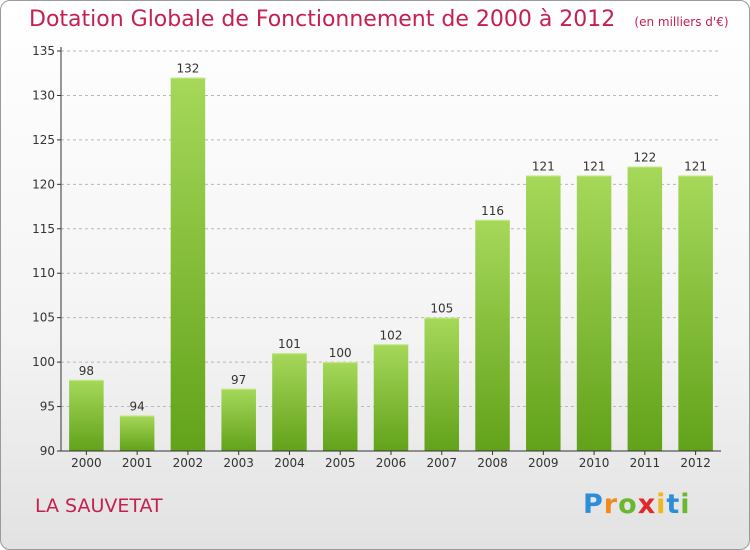 Image resolution: width=750 pixels, height=550 pixels. Describe the element at coordinates (86, 463) in the screenshot. I see `x-tick-label-2000: 2000` at that location.